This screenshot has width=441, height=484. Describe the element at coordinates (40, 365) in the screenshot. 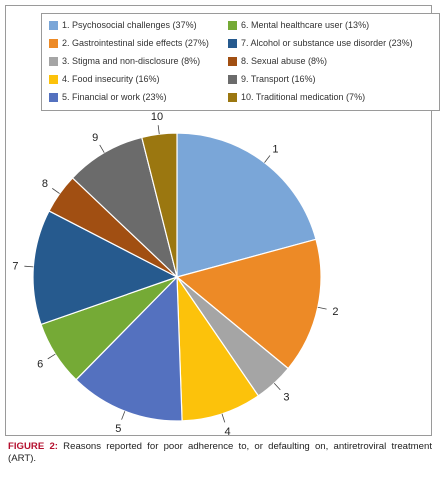

I see `slice-number-label-6: 6` at that location.